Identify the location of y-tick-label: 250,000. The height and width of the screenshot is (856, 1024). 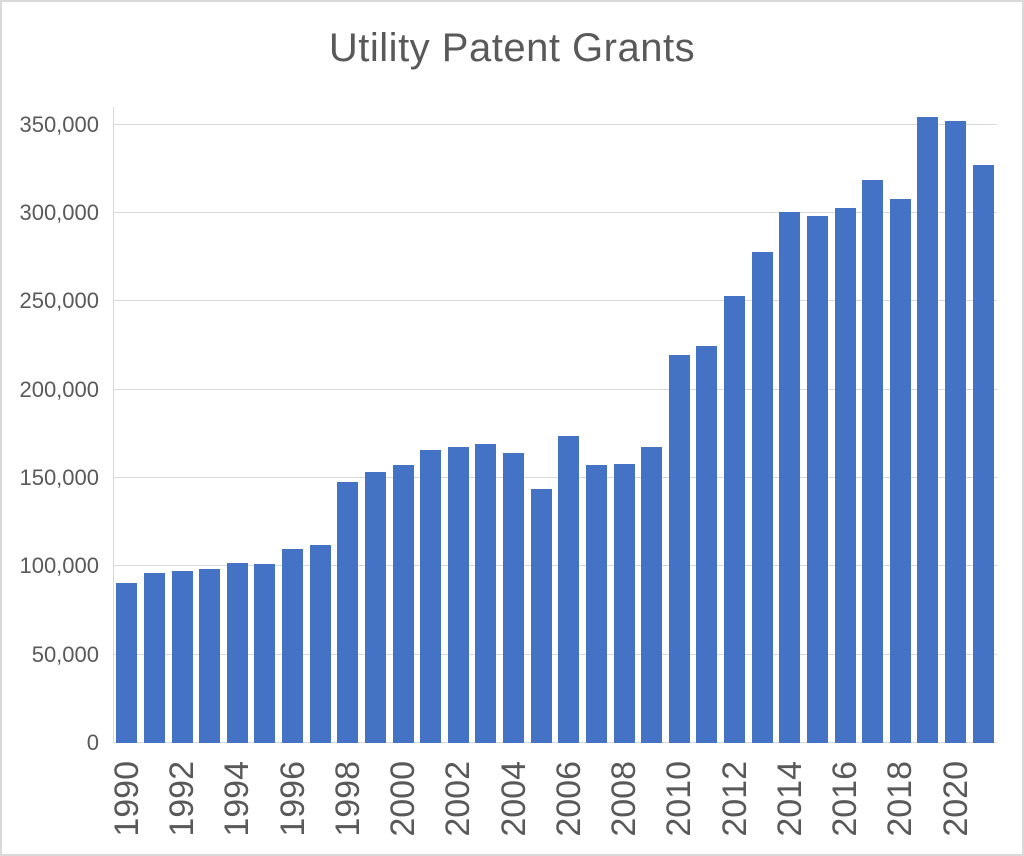
(59, 301).